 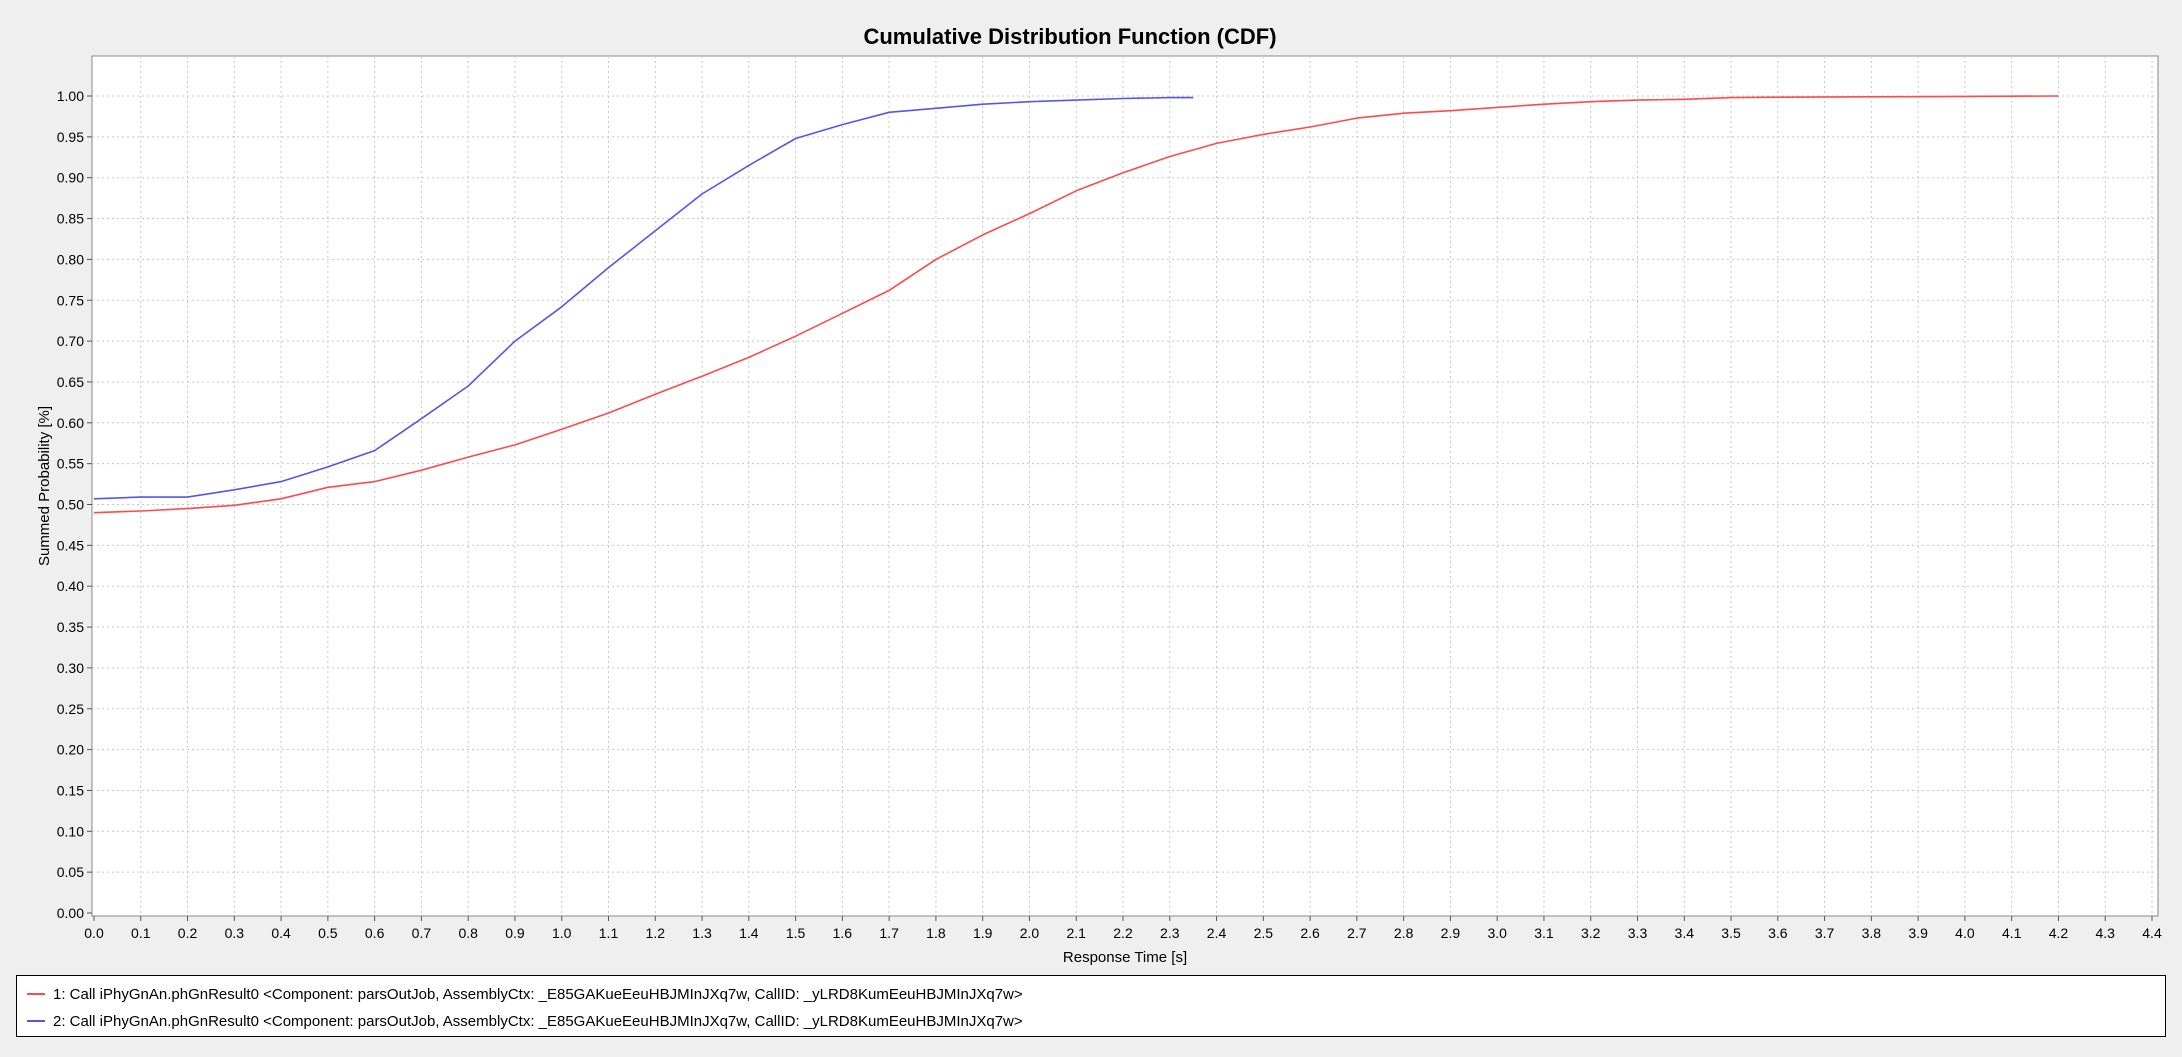 What do you see at coordinates (1544, 933) in the screenshot?
I see `x-tick-label: 3.1` at bounding box center [1544, 933].